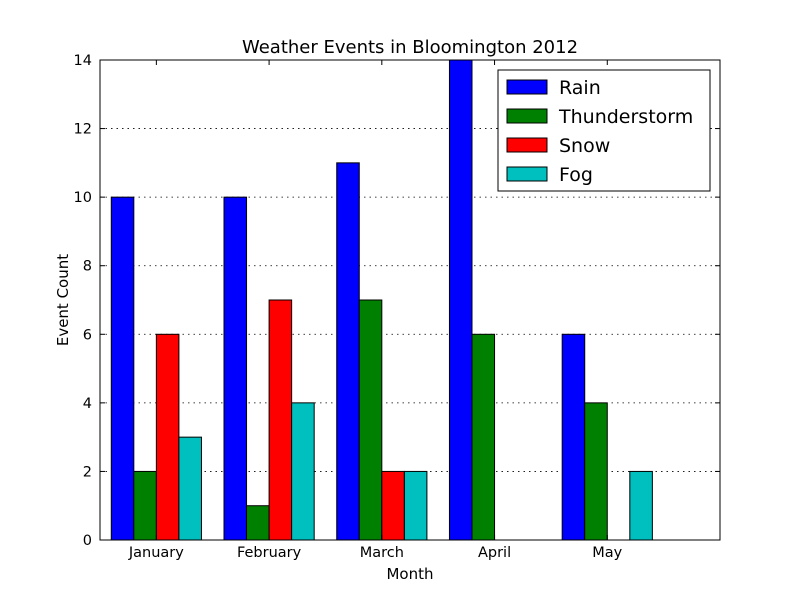 The height and width of the screenshot is (600, 800). What do you see at coordinates (145, 505) in the screenshot?
I see `bar-thunderstorm-january` at bounding box center [145, 505].